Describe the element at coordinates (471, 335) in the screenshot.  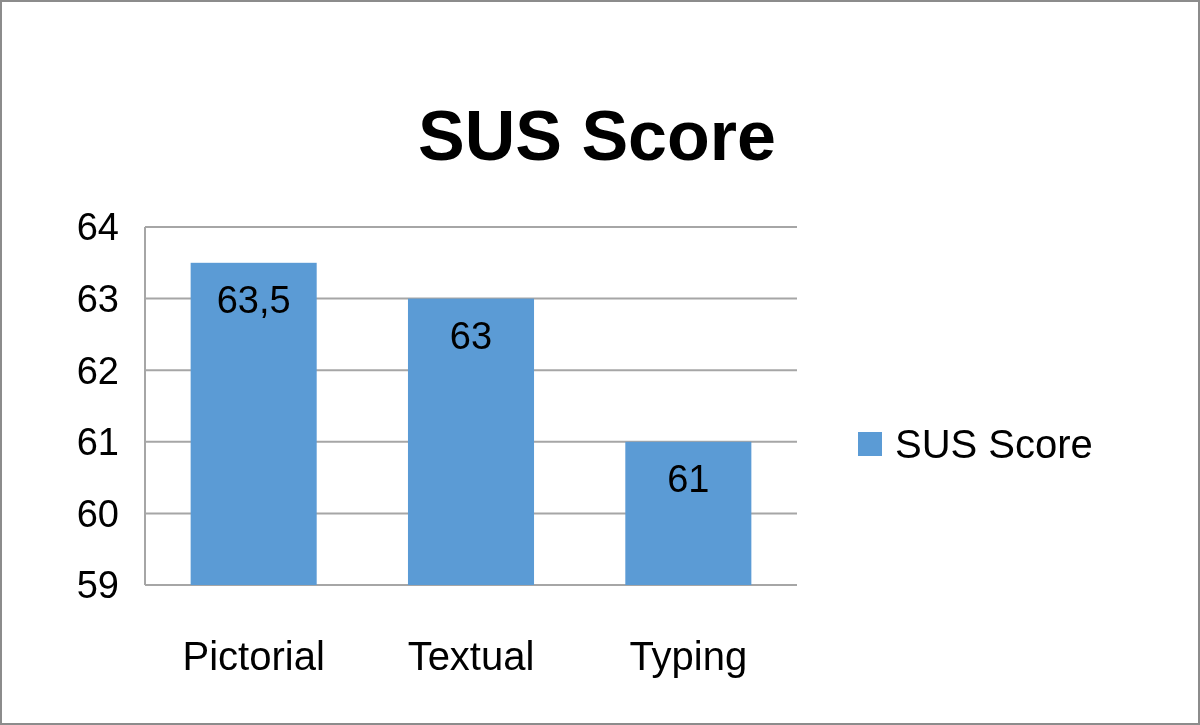
I see `data-label: 63` at that location.